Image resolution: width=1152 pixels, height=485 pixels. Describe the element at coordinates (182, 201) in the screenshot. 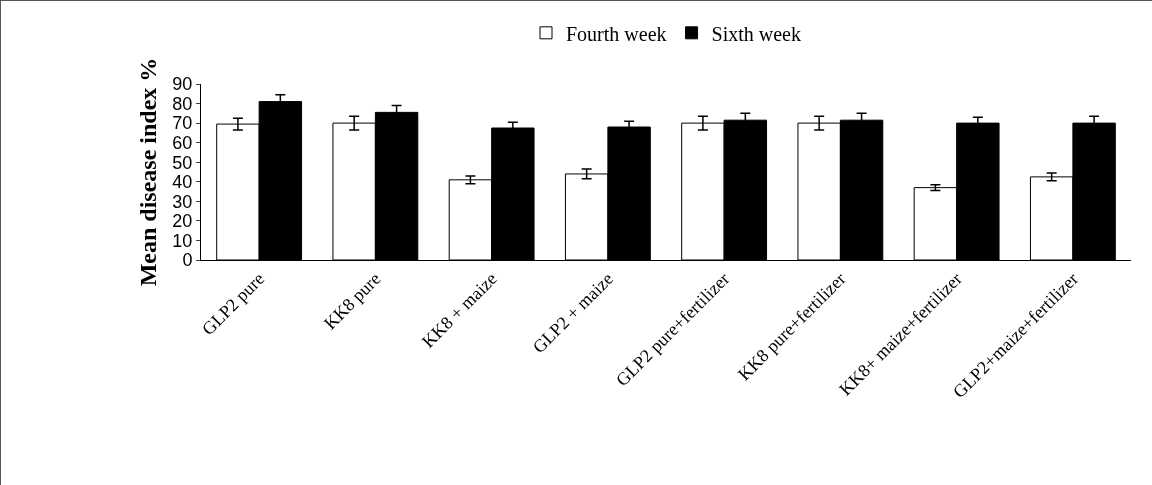

I see `y-tick-label: 30` at that location.